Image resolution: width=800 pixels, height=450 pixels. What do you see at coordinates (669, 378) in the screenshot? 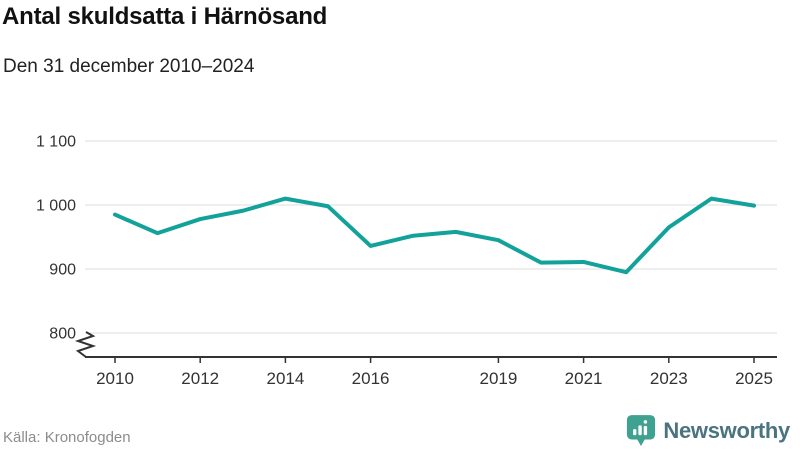
I see `x-tick-label: 2023` at bounding box center [669, 378].